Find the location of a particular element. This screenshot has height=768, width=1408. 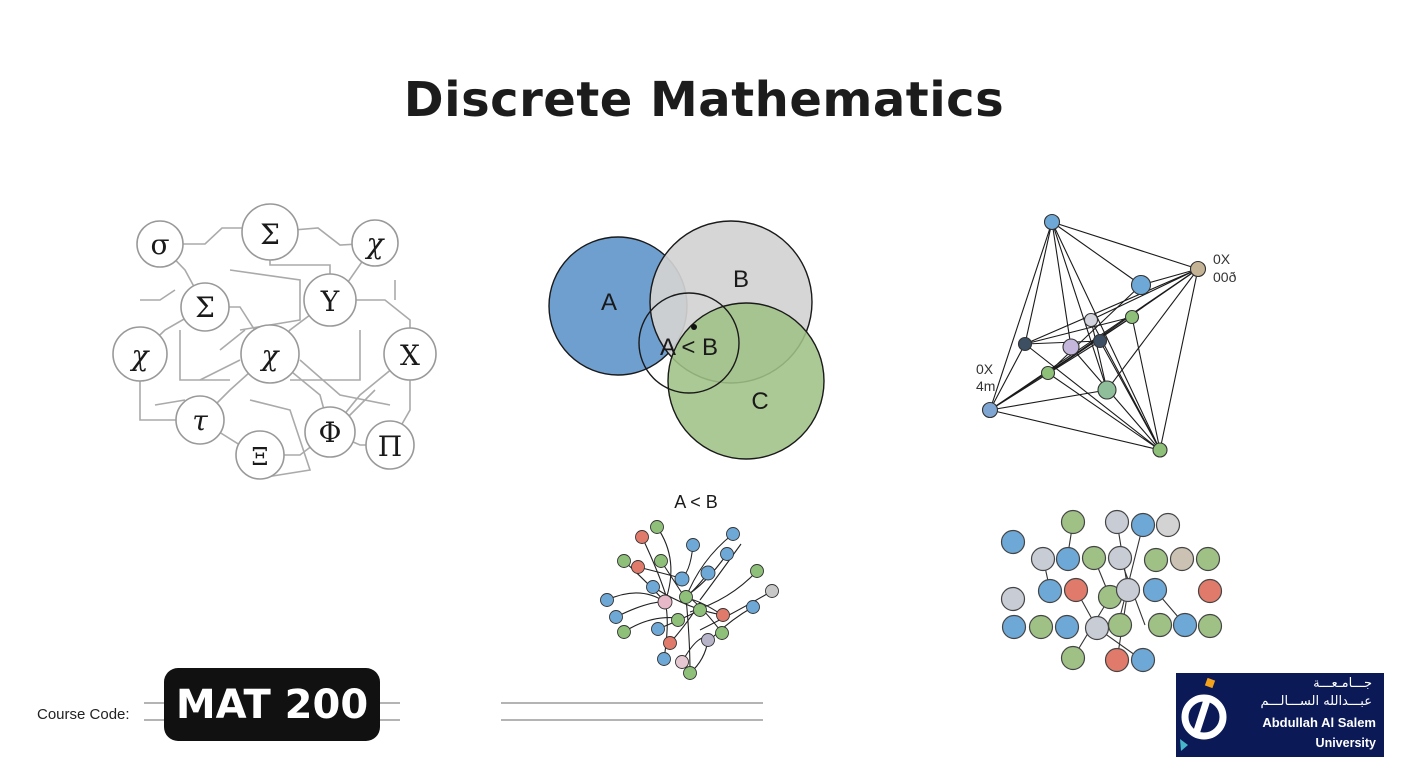

venn-dot is located at coordinates (694, 327).